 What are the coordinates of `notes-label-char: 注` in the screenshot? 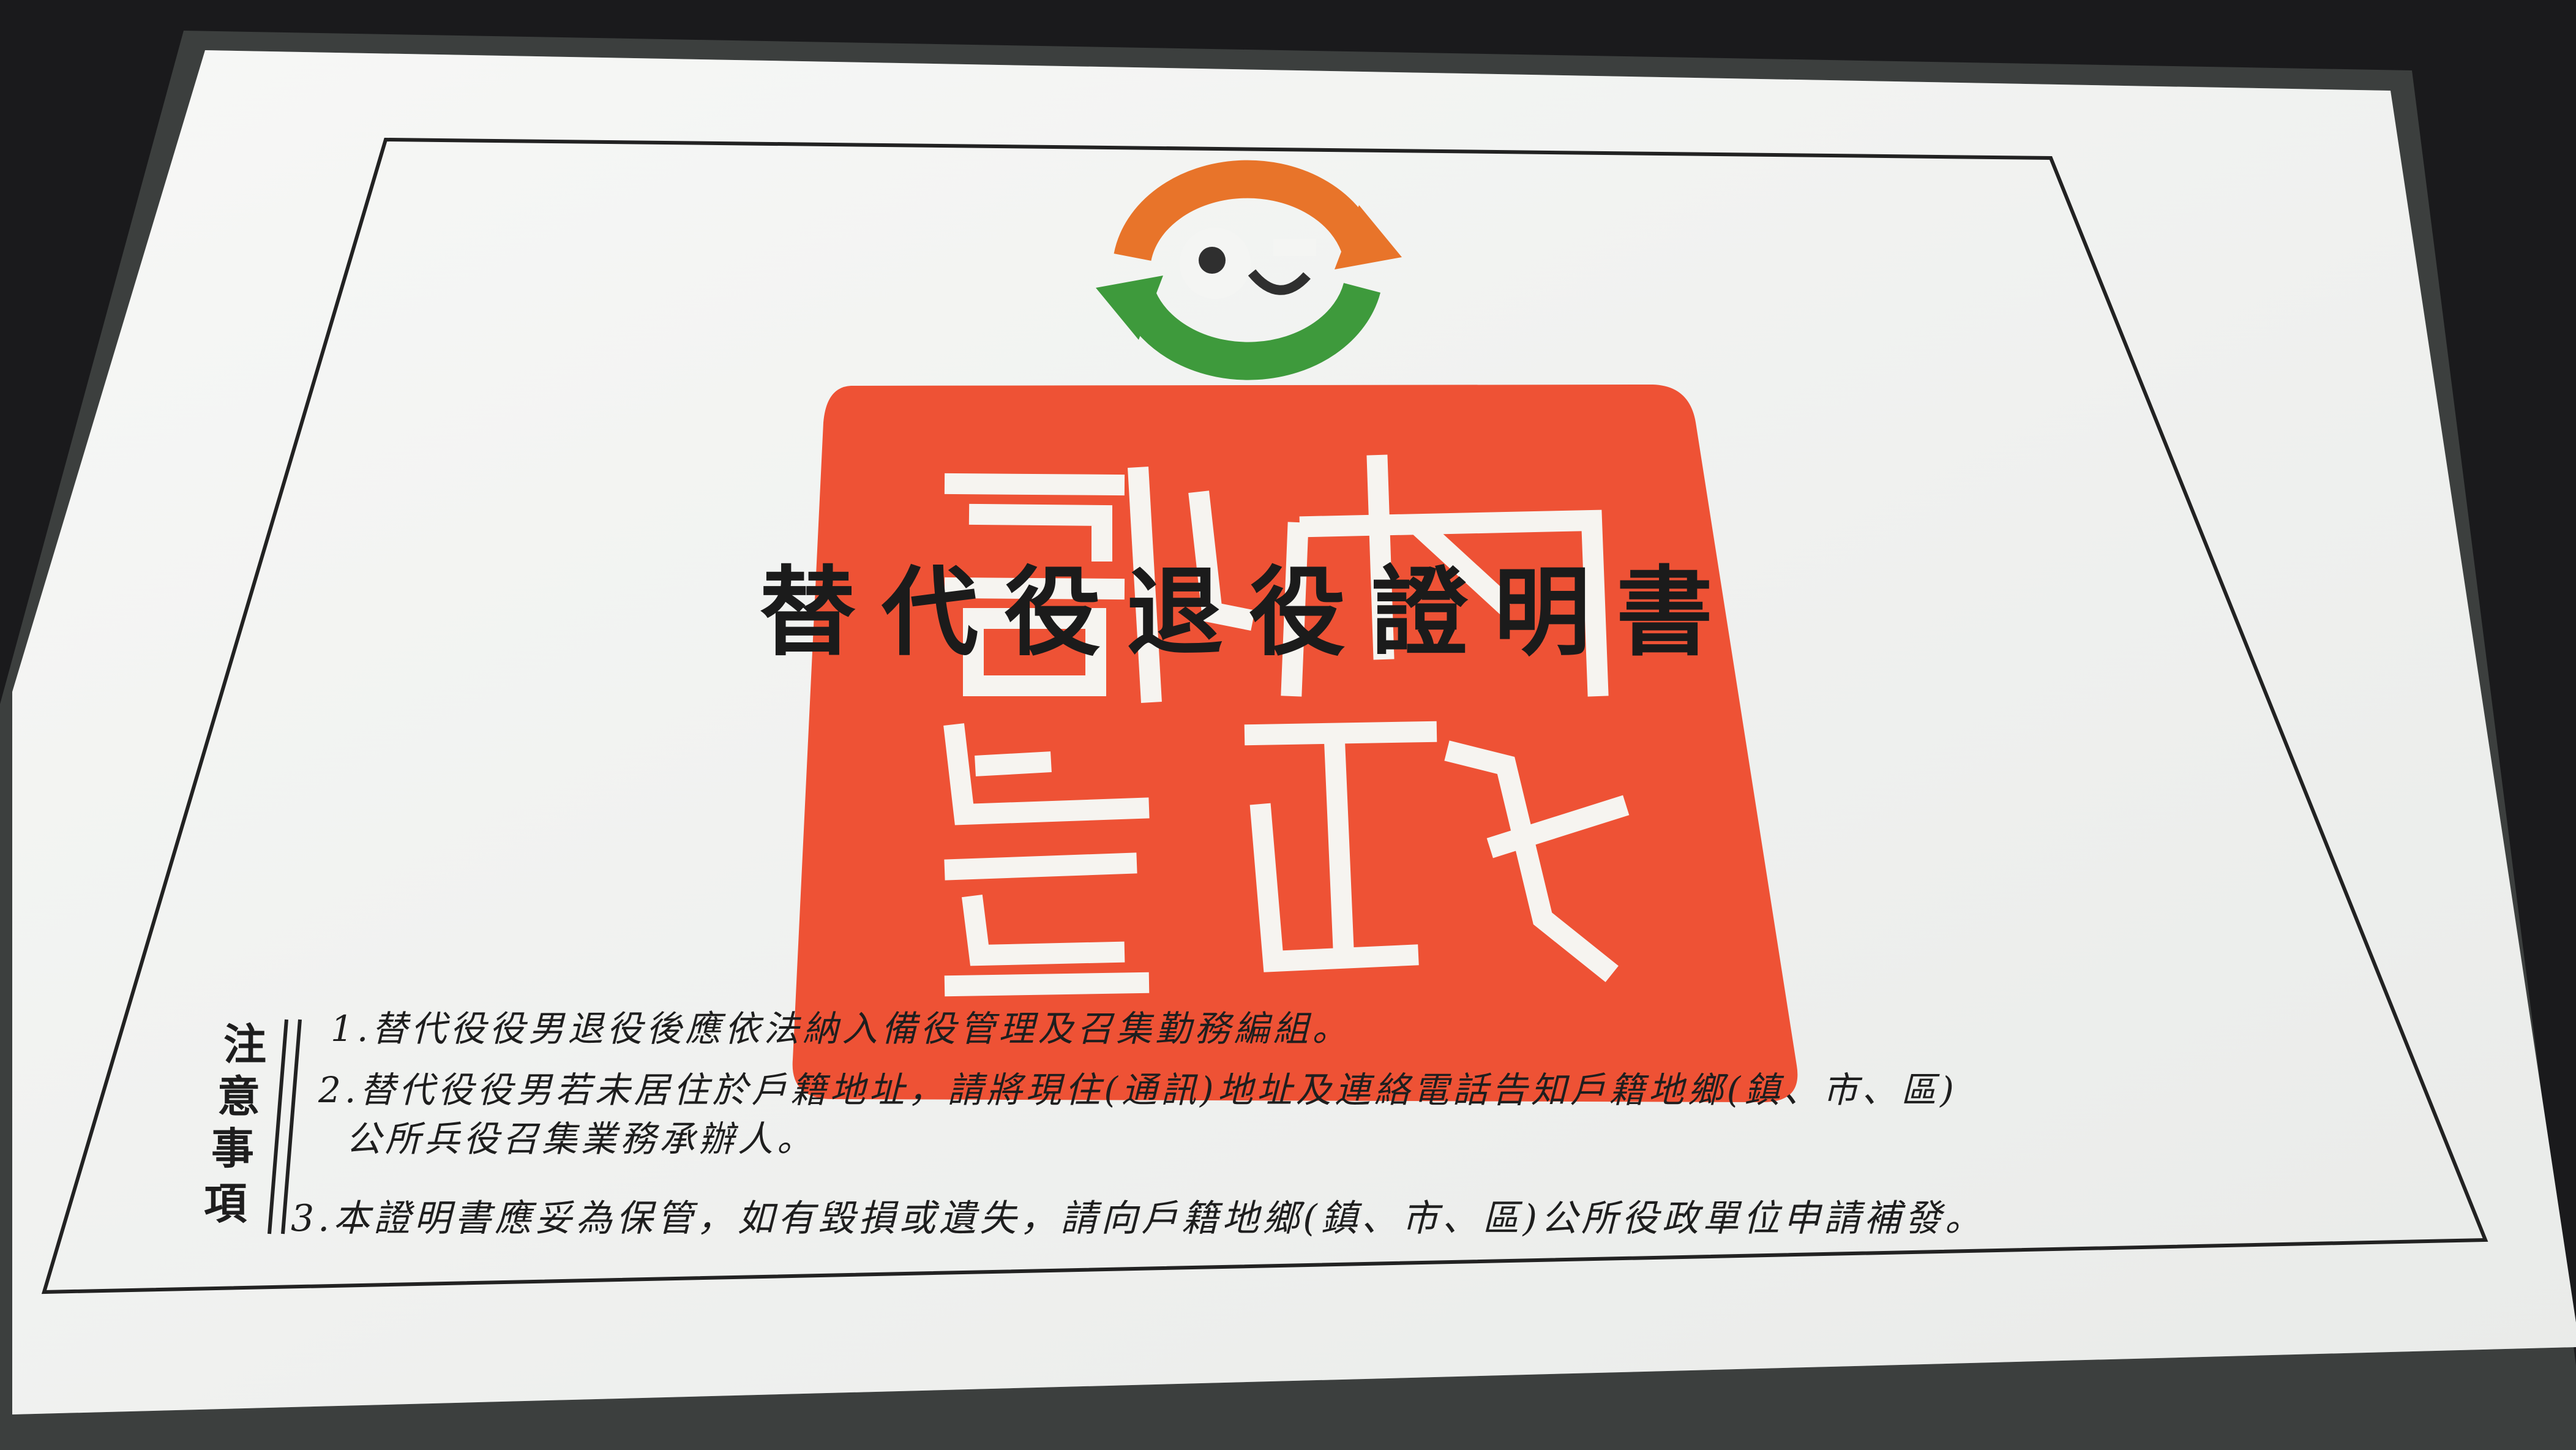 It's located at (245, 1044).